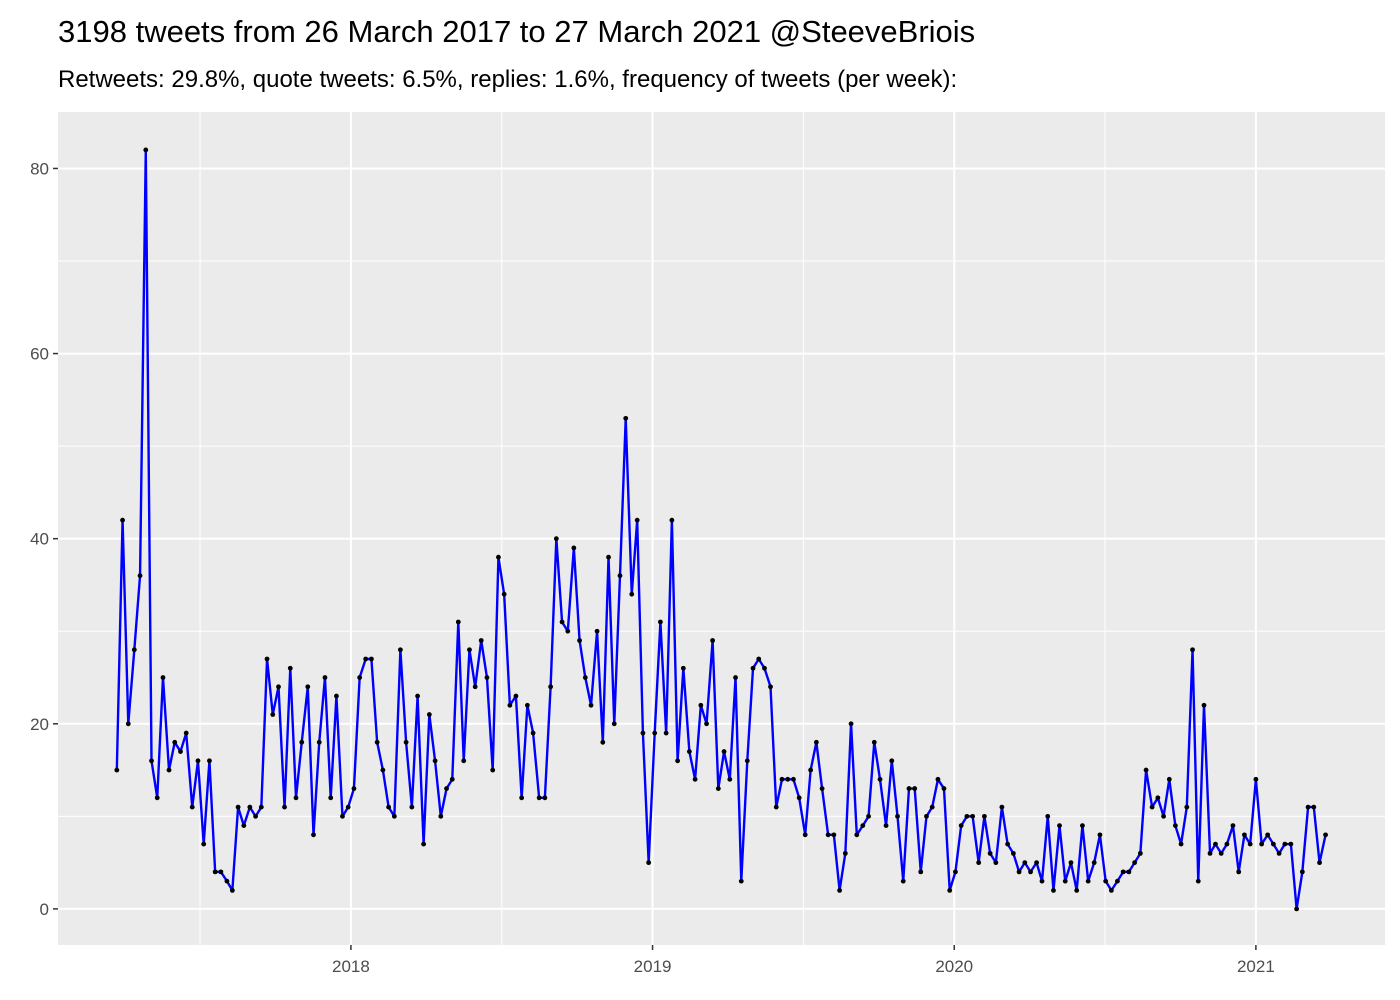  What do you see at coordinates (1256, 966) in the screenshot?
I see `x-tick-label: 2021` at bounding box center [1256, 966].